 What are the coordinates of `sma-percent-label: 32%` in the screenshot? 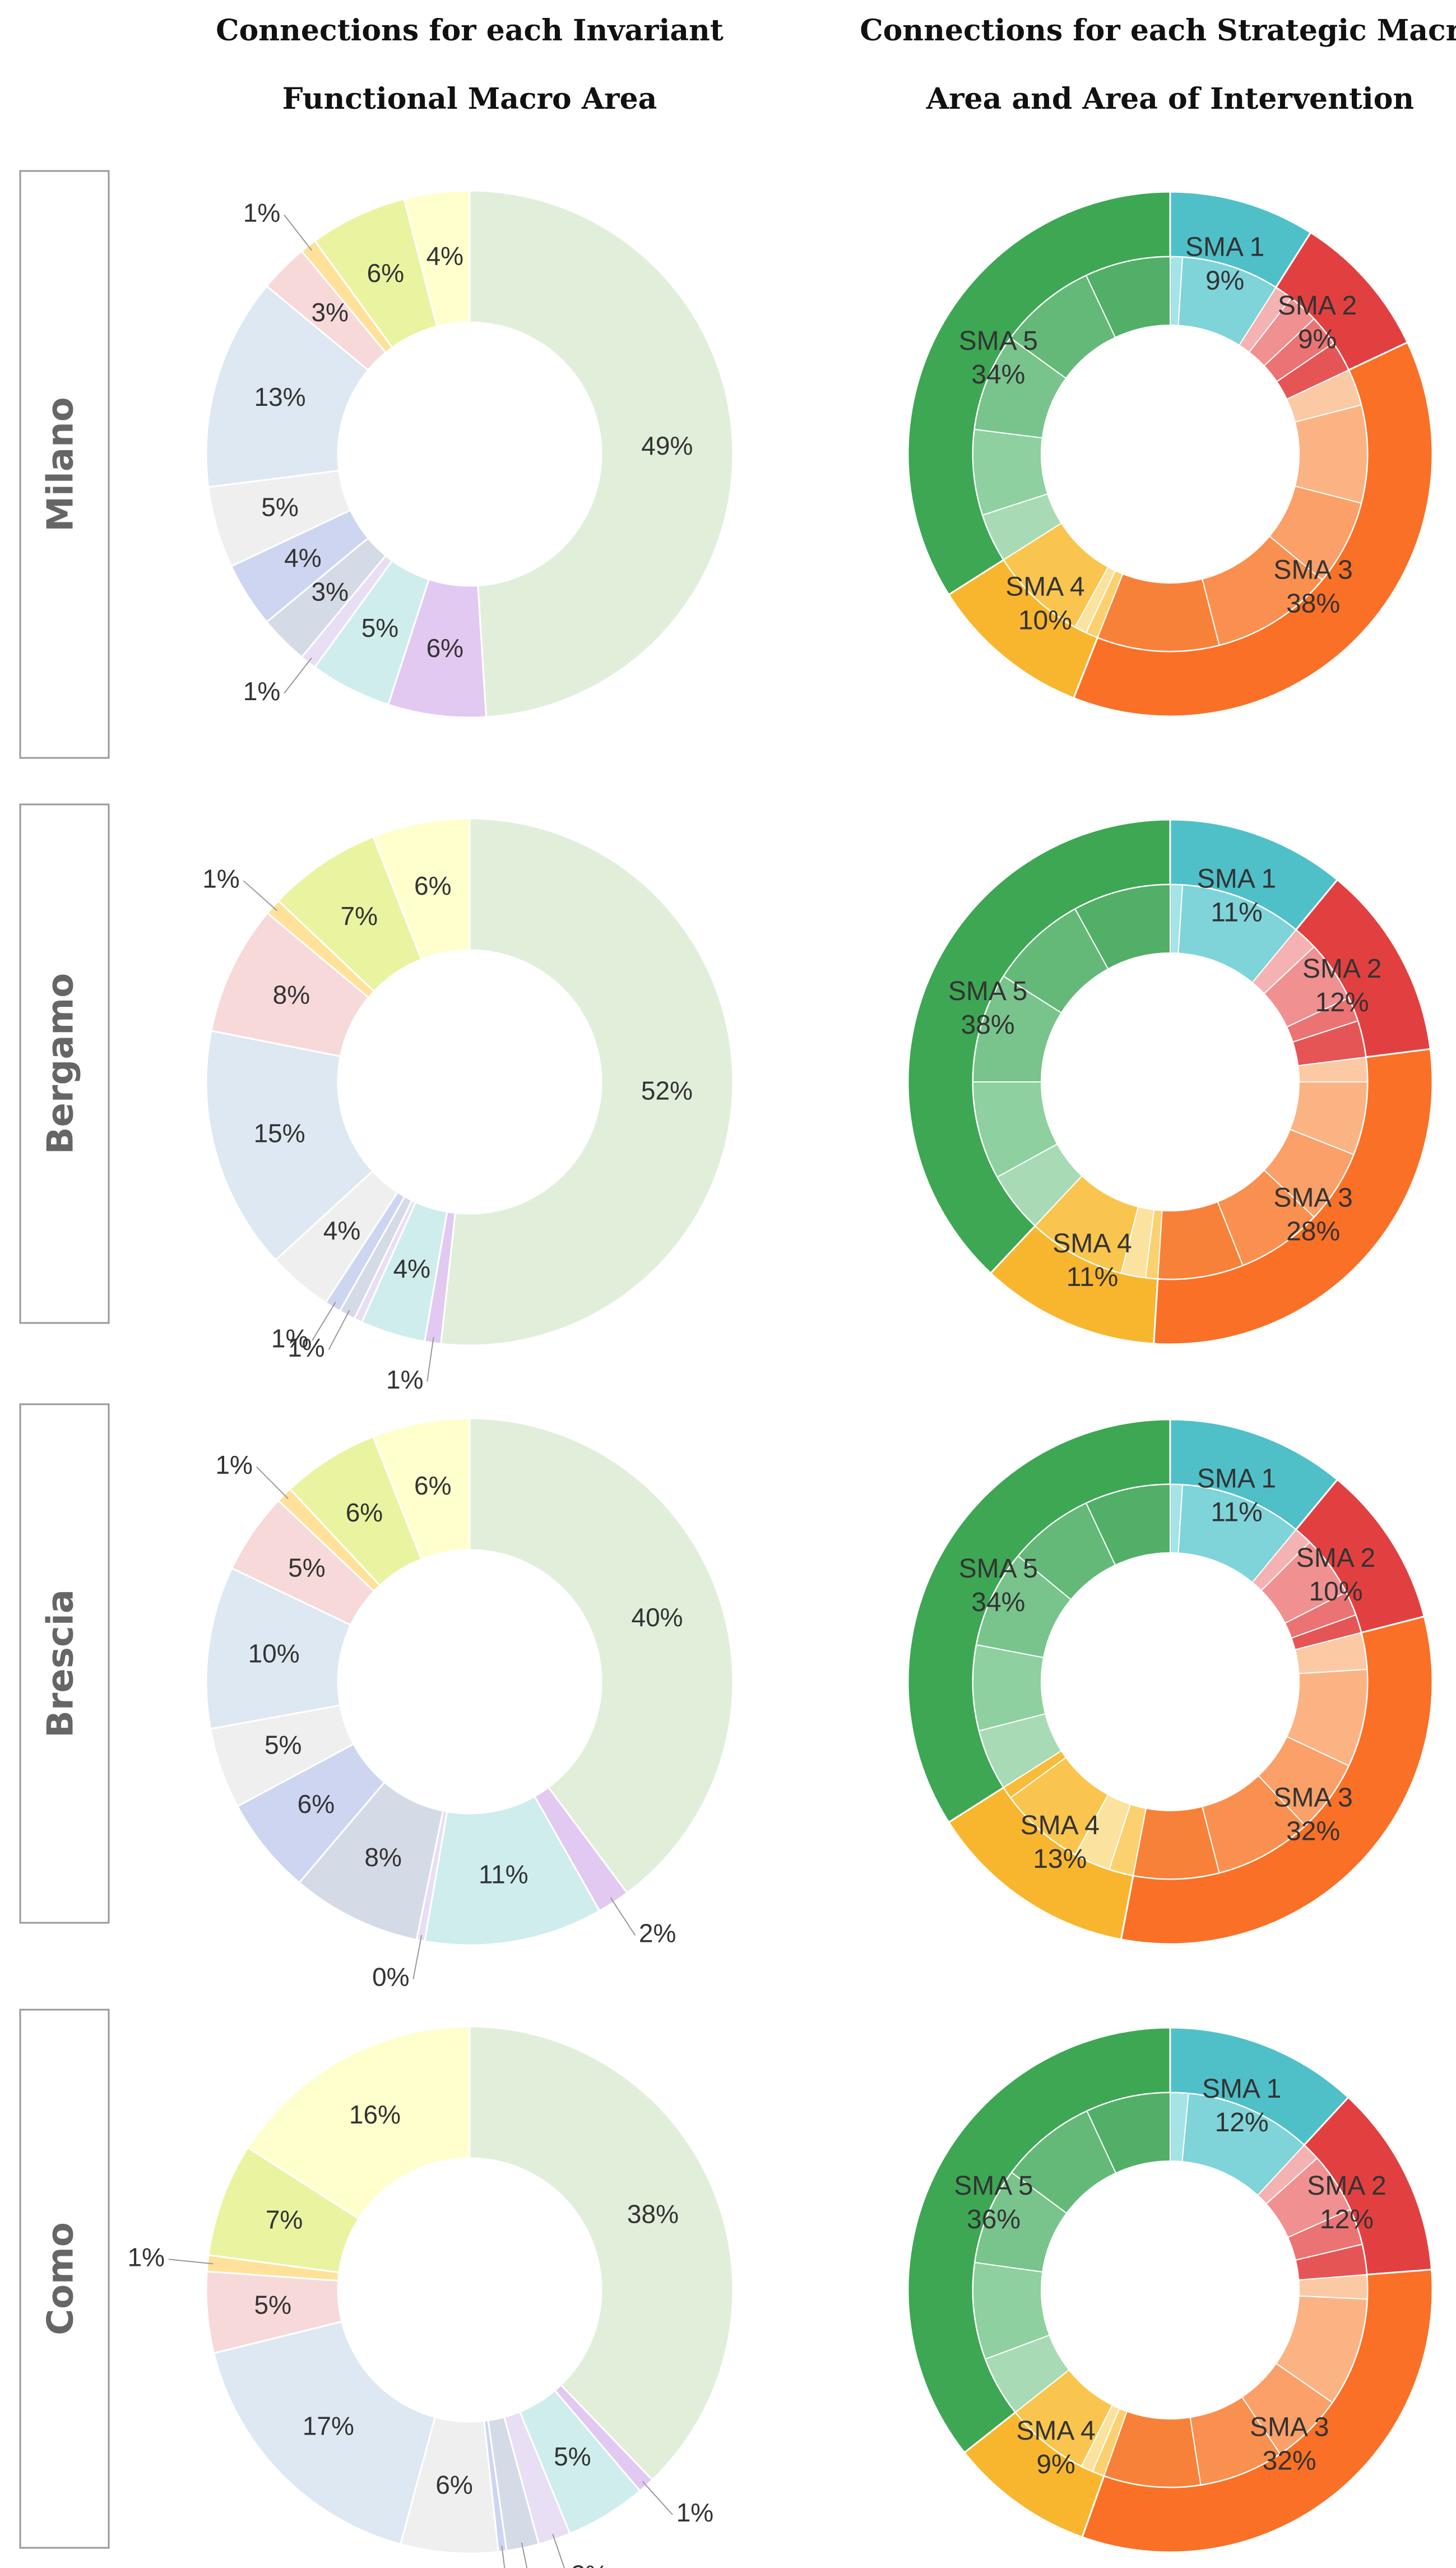 It's located at (1289, 2461).